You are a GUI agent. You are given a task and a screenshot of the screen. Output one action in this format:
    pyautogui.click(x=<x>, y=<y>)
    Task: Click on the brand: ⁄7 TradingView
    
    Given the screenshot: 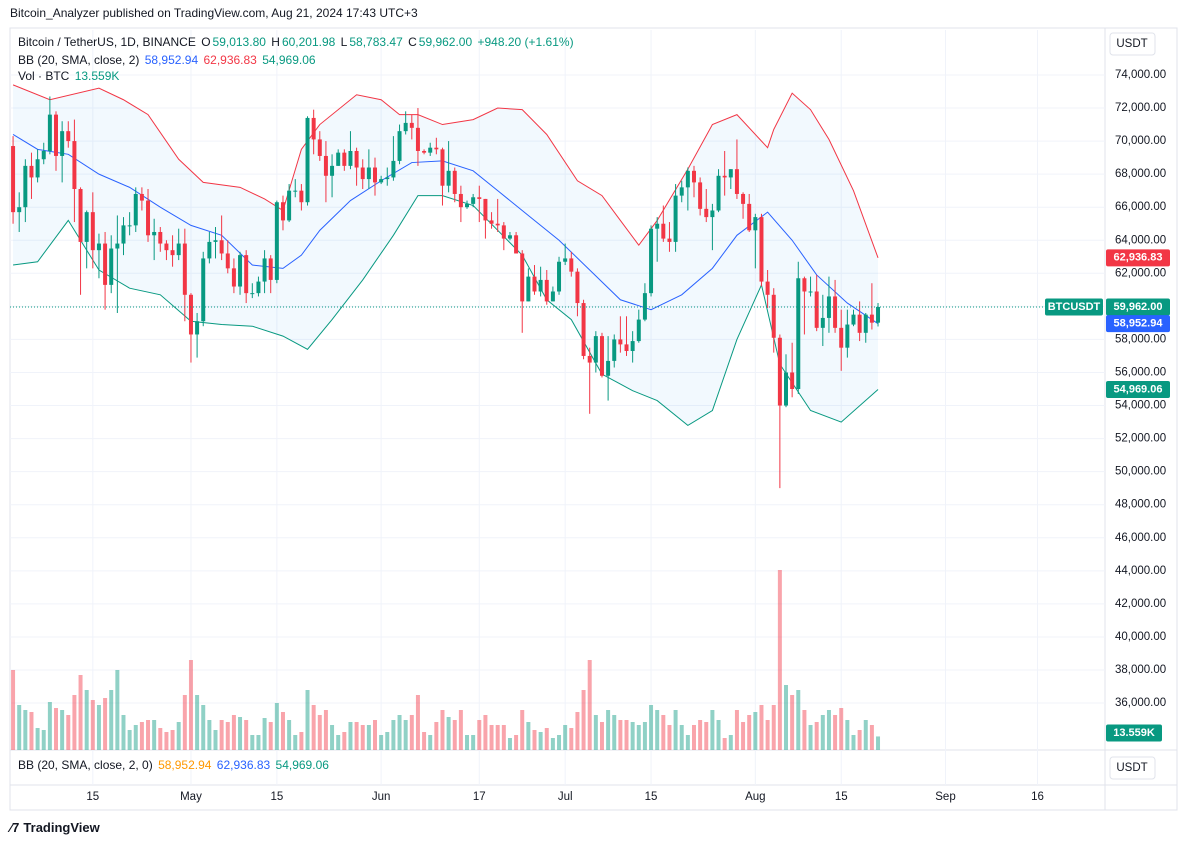 What is the action you would take?
    pyautogui.click(x=56, y=827)
    